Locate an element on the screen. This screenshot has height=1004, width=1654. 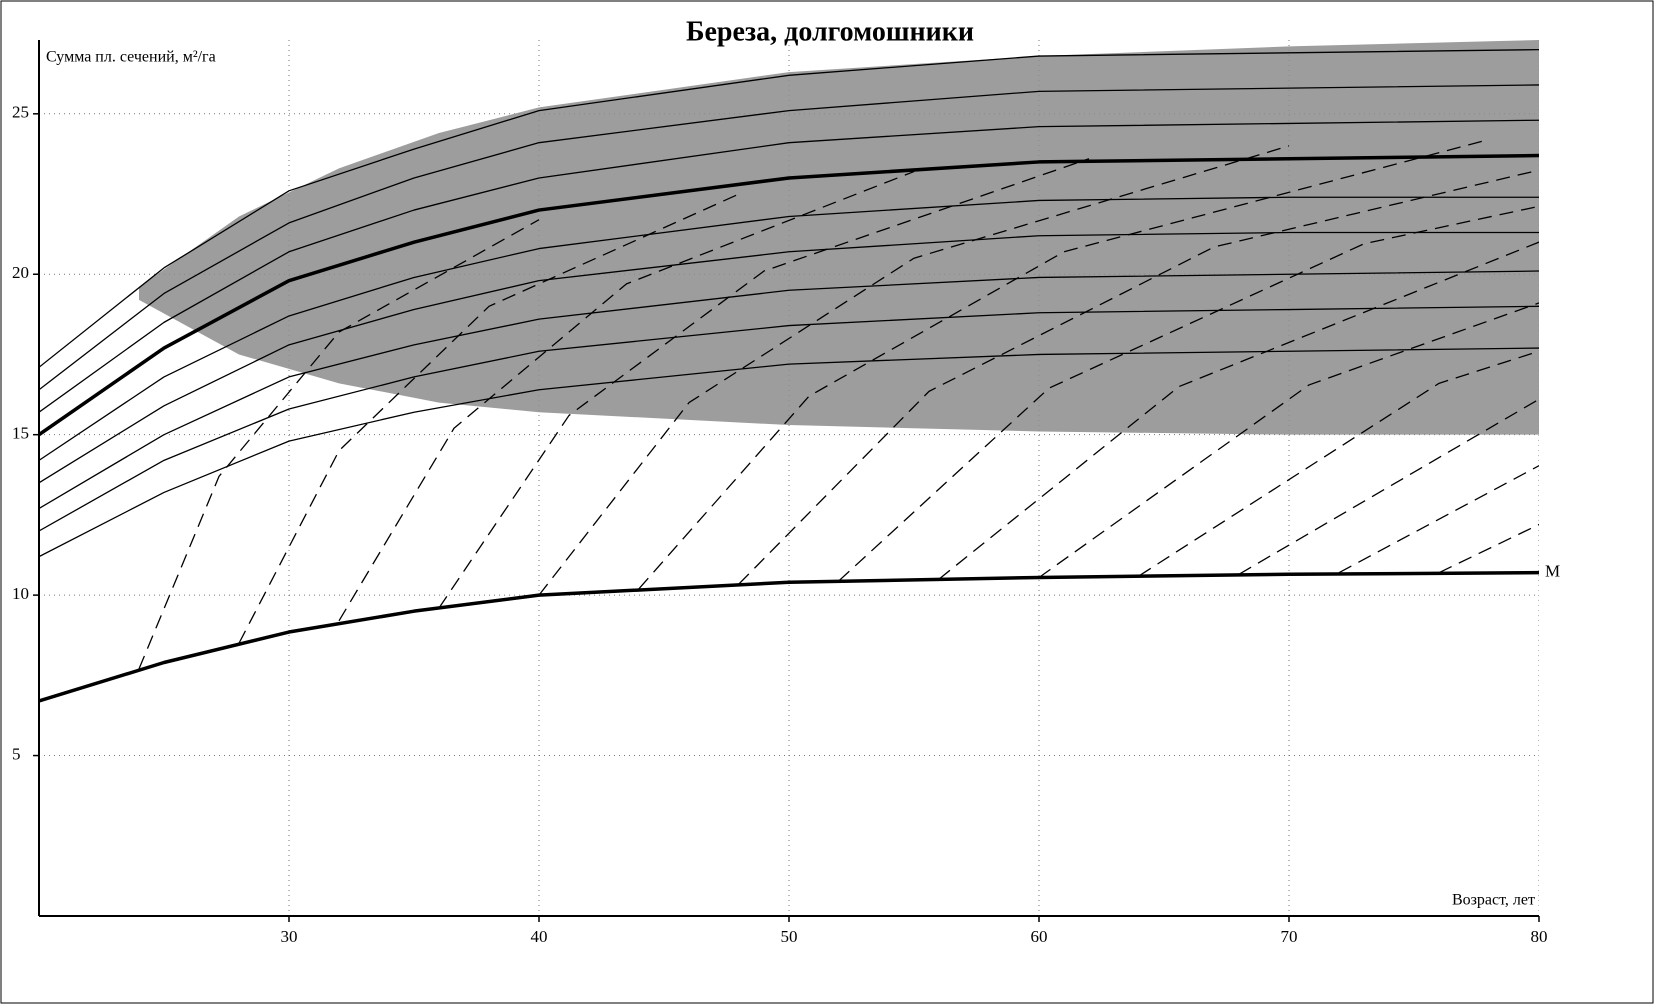
y-tick-label: 25 is located at coordinates (20, 112).